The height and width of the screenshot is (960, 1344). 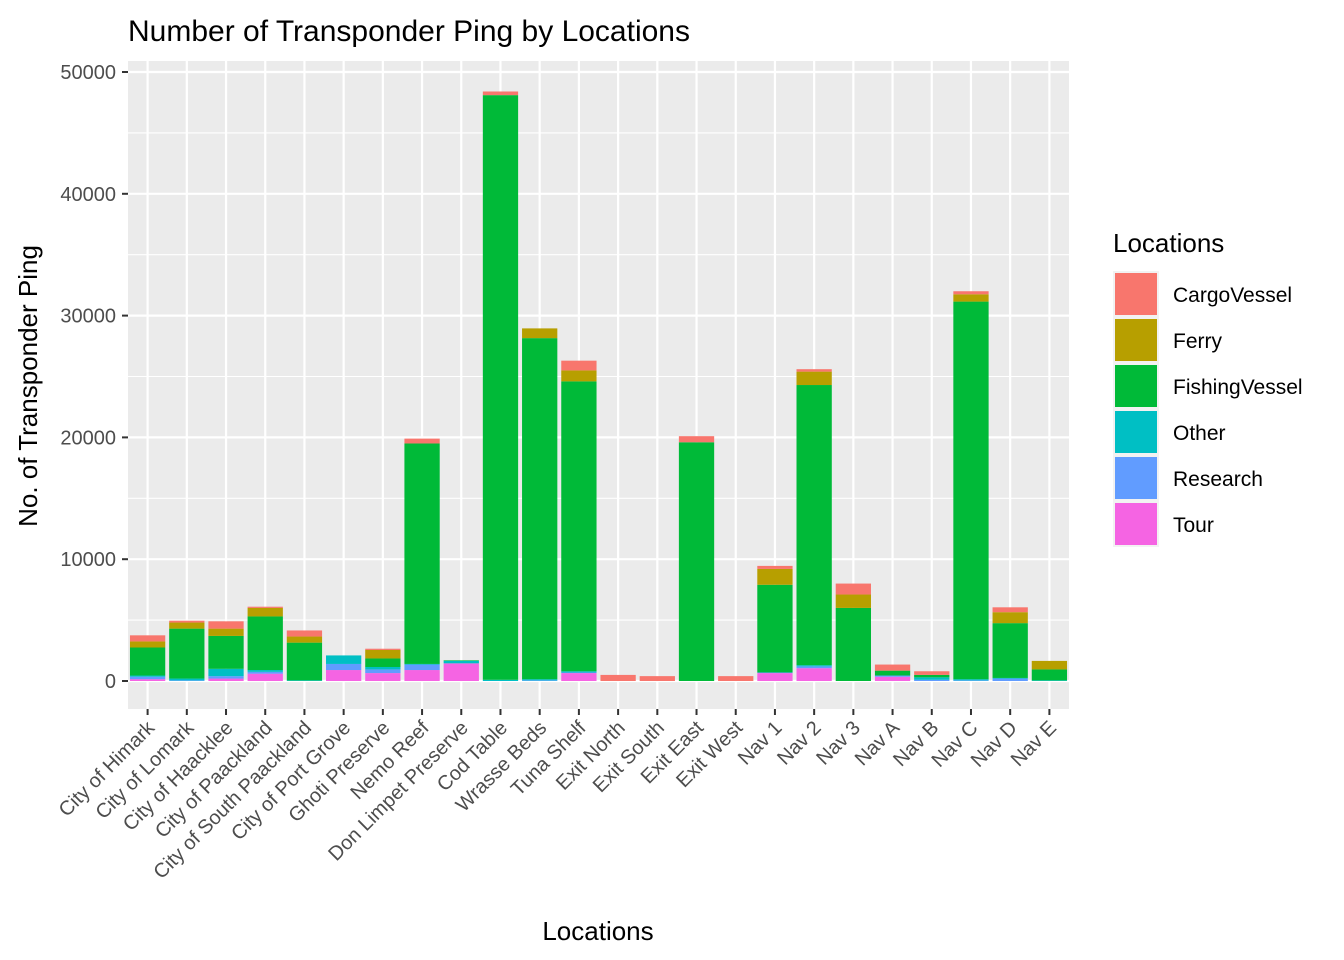 What do you see at coordinates (88, 560) in the screenshot?
I see `y-tick-label: 10000` at bounding box center [88, 560].